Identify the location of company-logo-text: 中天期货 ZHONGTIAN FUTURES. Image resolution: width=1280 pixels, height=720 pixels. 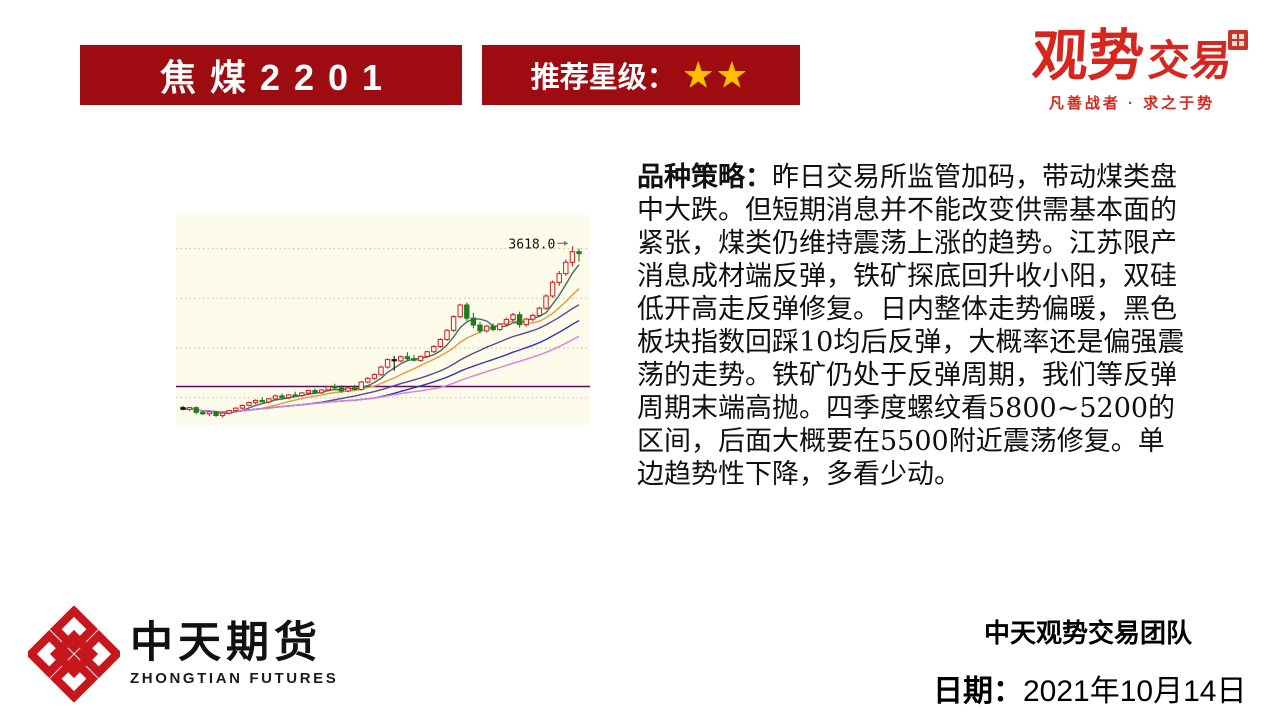
(234, 653).